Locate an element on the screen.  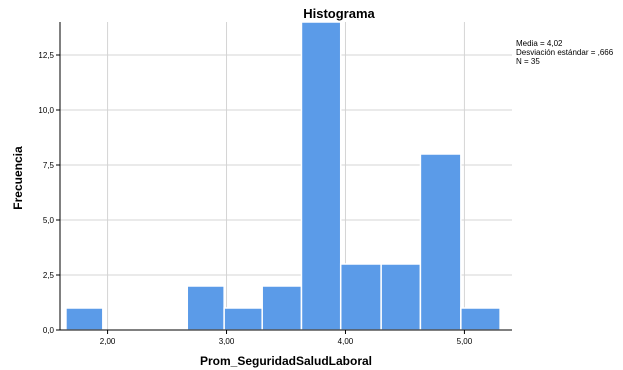
x-tick-label: 5,00 is located at coordinates (465, 341).